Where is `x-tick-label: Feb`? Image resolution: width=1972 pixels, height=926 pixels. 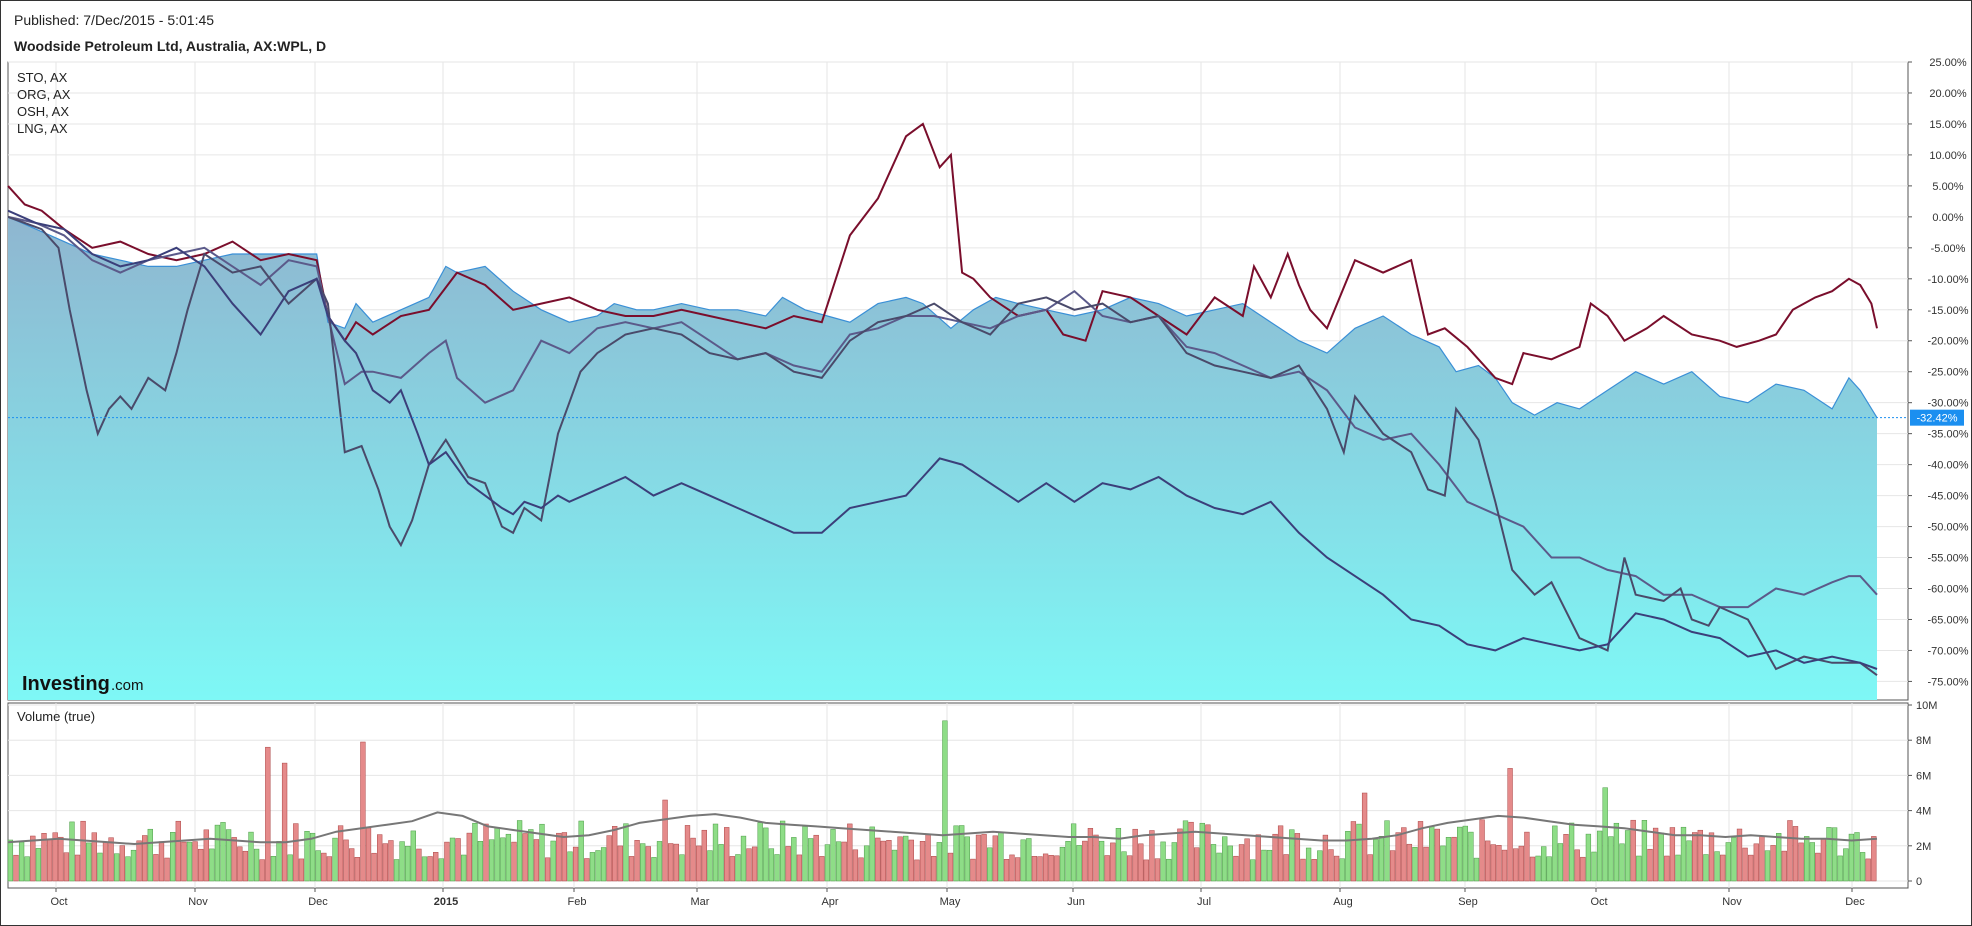
x-tick-label: Feb is located at coordinates (577, 902).